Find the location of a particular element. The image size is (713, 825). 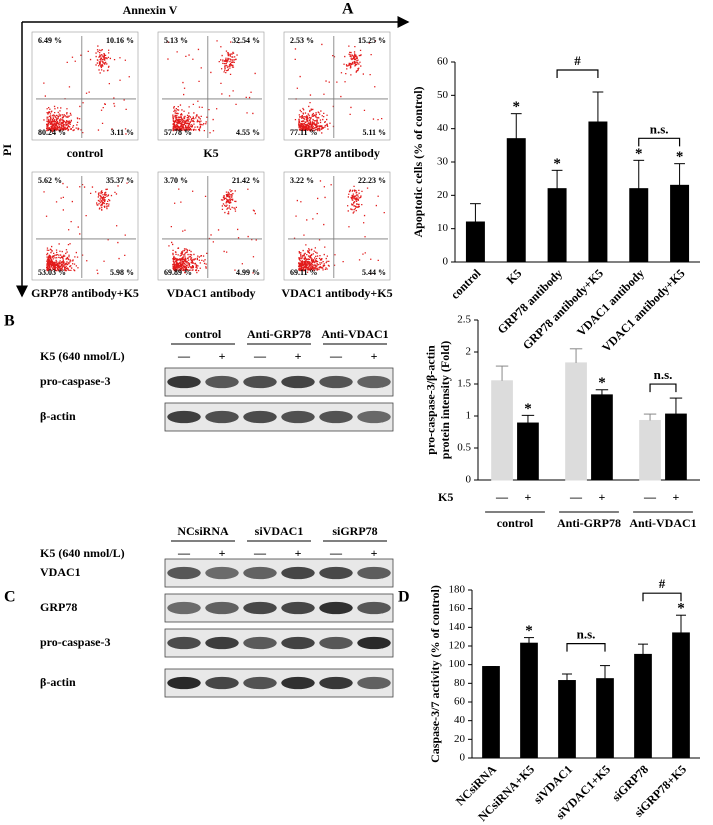

quadrant-value: 3.11 % is located at coordinates (122, 132).